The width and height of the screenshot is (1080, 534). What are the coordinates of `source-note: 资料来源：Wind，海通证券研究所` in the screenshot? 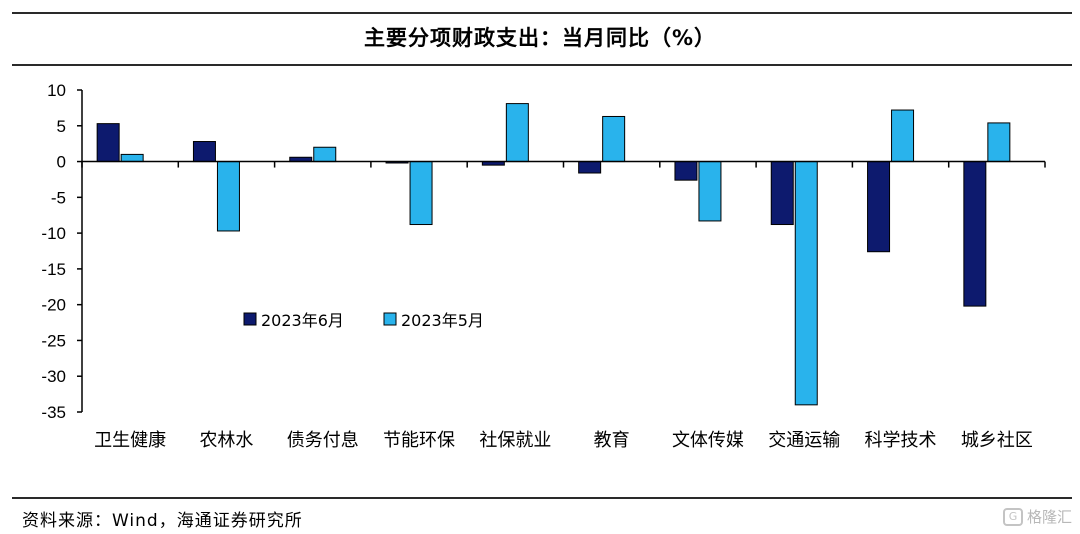 It's located at (162, 521).